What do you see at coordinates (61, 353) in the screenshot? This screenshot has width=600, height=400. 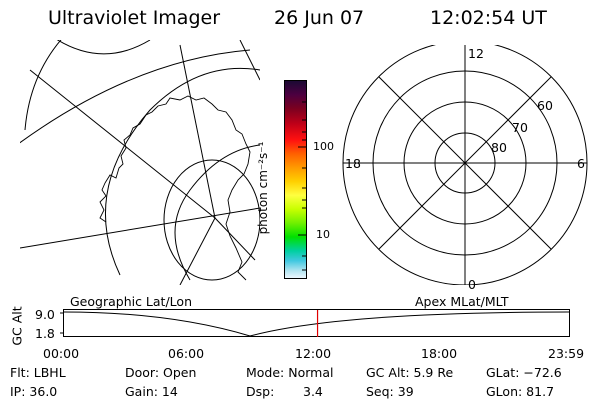 I see `x-tick-0000: 00:00` at bounding box center [61, 353].